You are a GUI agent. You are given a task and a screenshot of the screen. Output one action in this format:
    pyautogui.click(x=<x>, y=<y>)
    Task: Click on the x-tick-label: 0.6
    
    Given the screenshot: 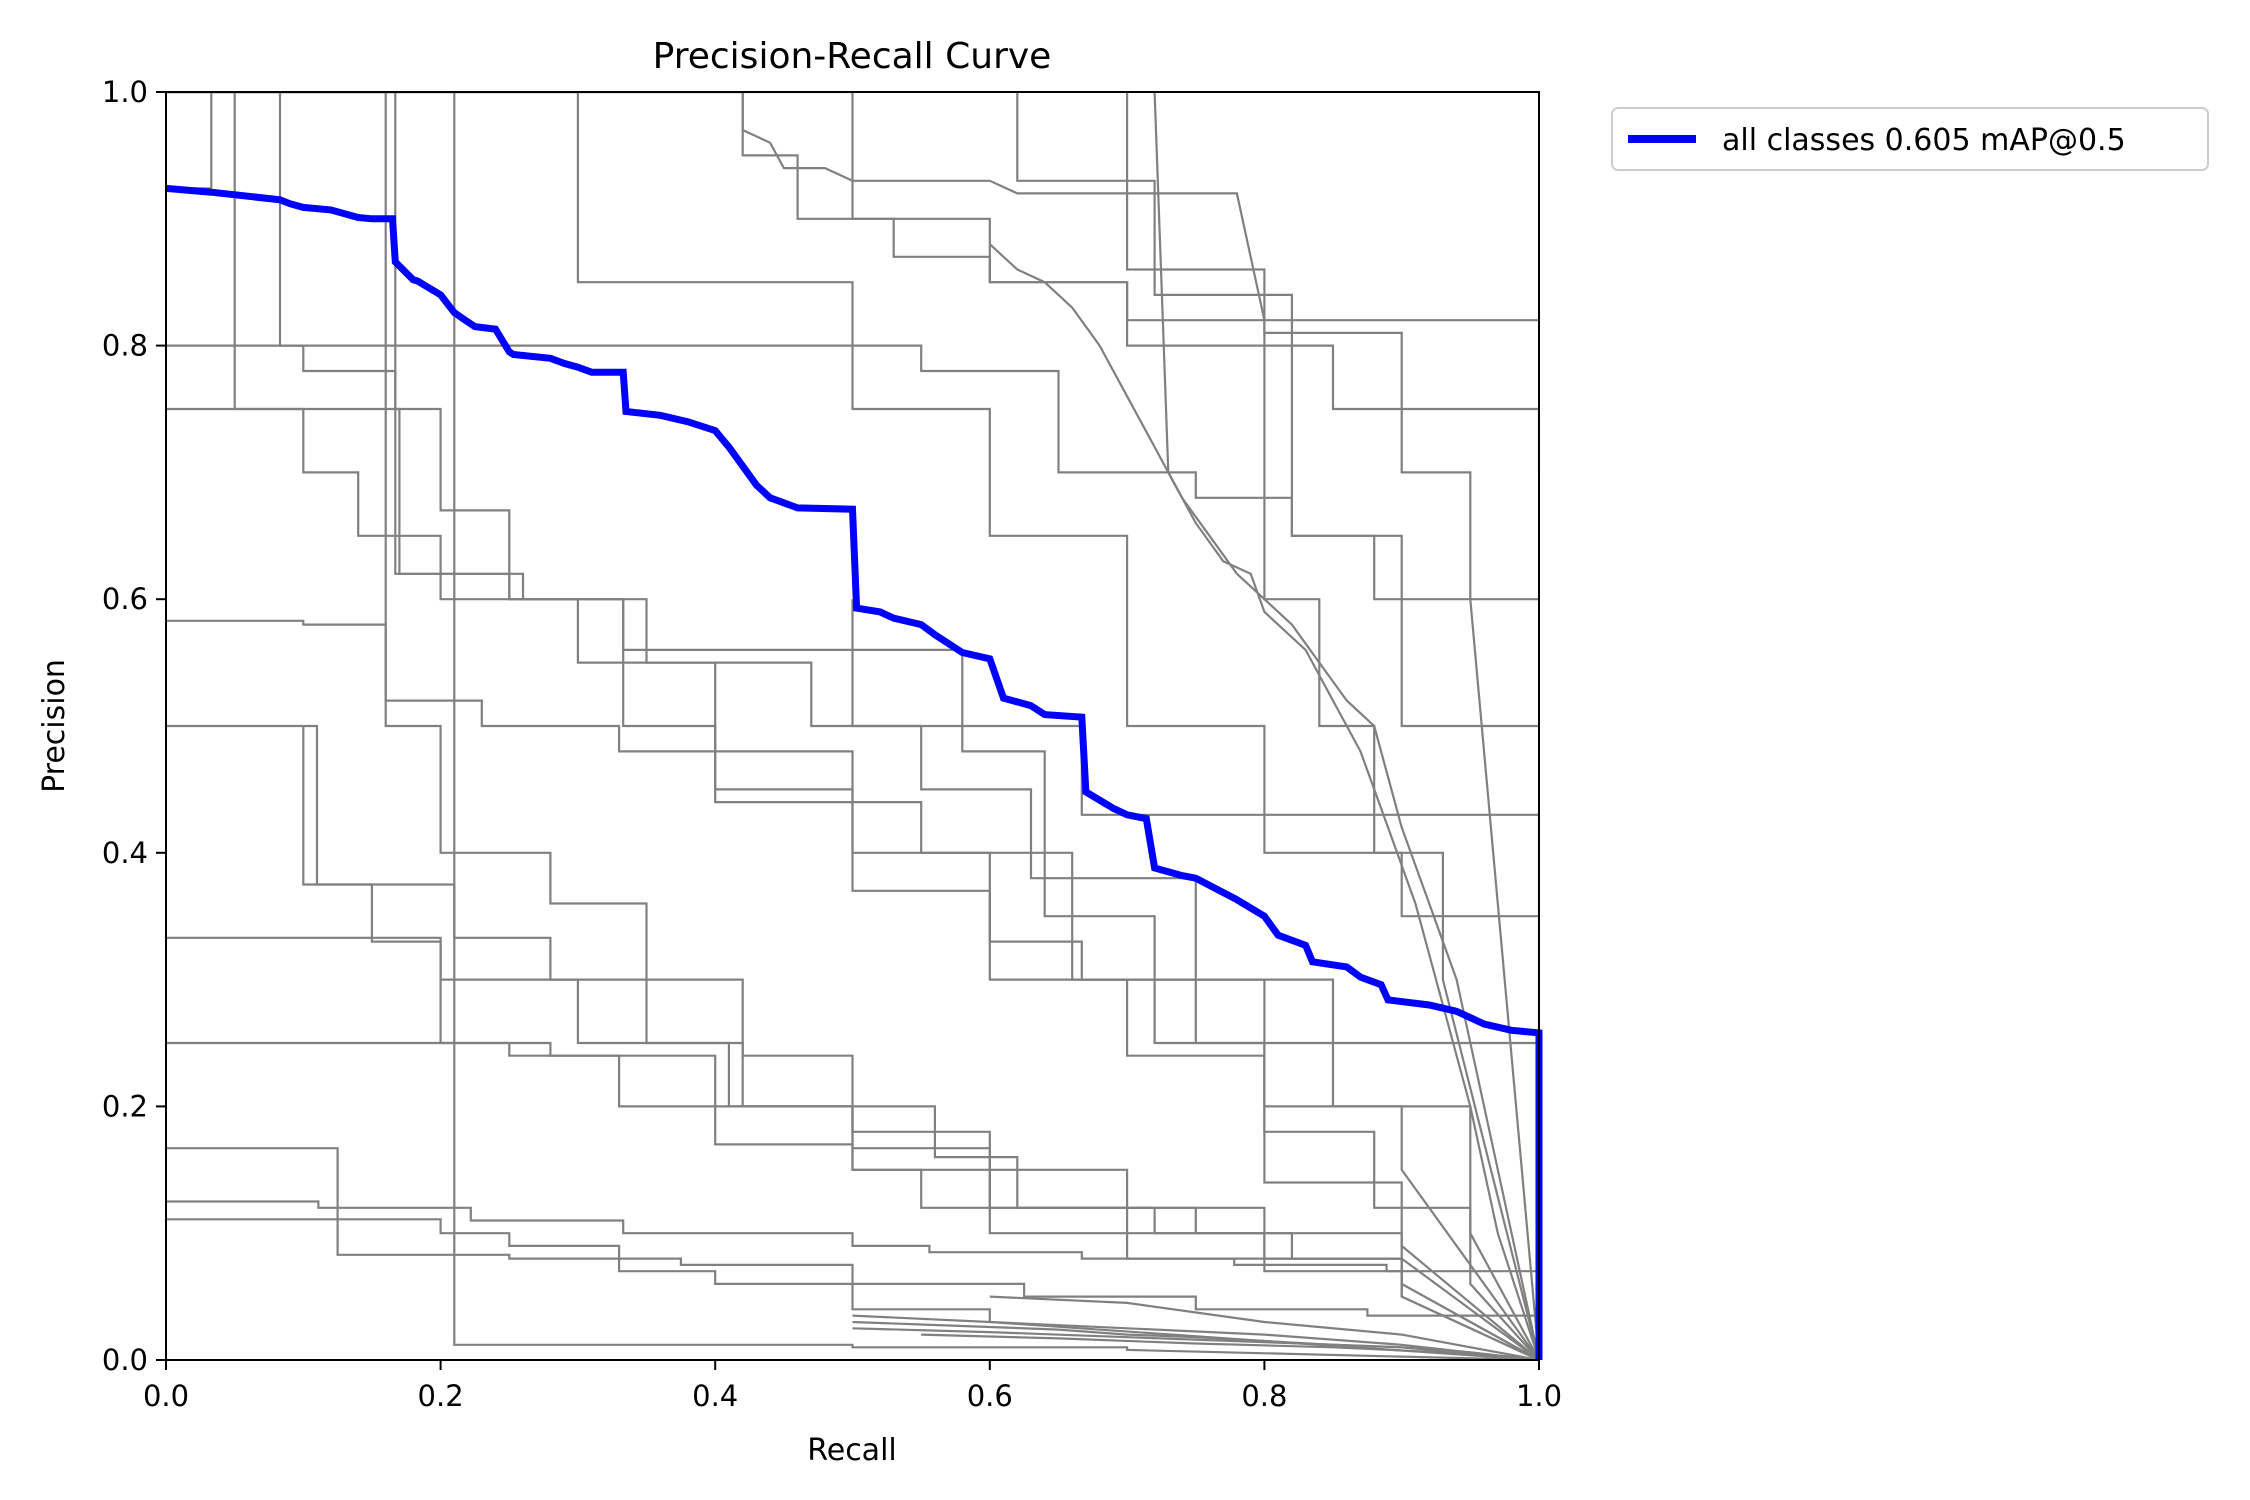 What is the action you would take?
    pyautogui.click(x=990, y=1396)
    